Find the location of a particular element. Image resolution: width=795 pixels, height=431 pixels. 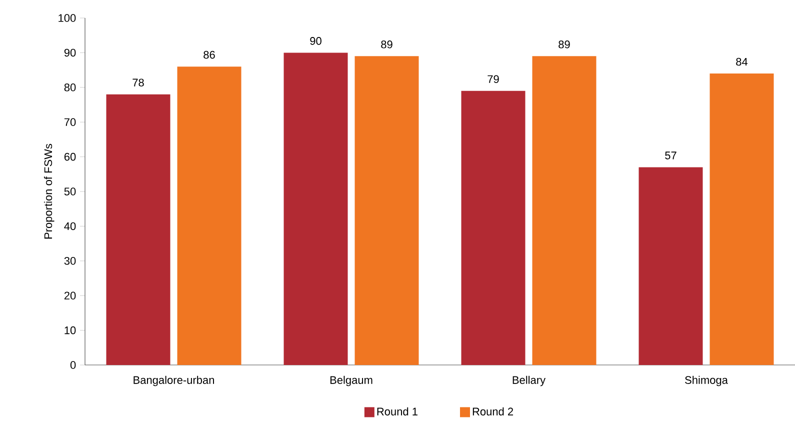

data-label: 84 is located at coordinates (742, 62).